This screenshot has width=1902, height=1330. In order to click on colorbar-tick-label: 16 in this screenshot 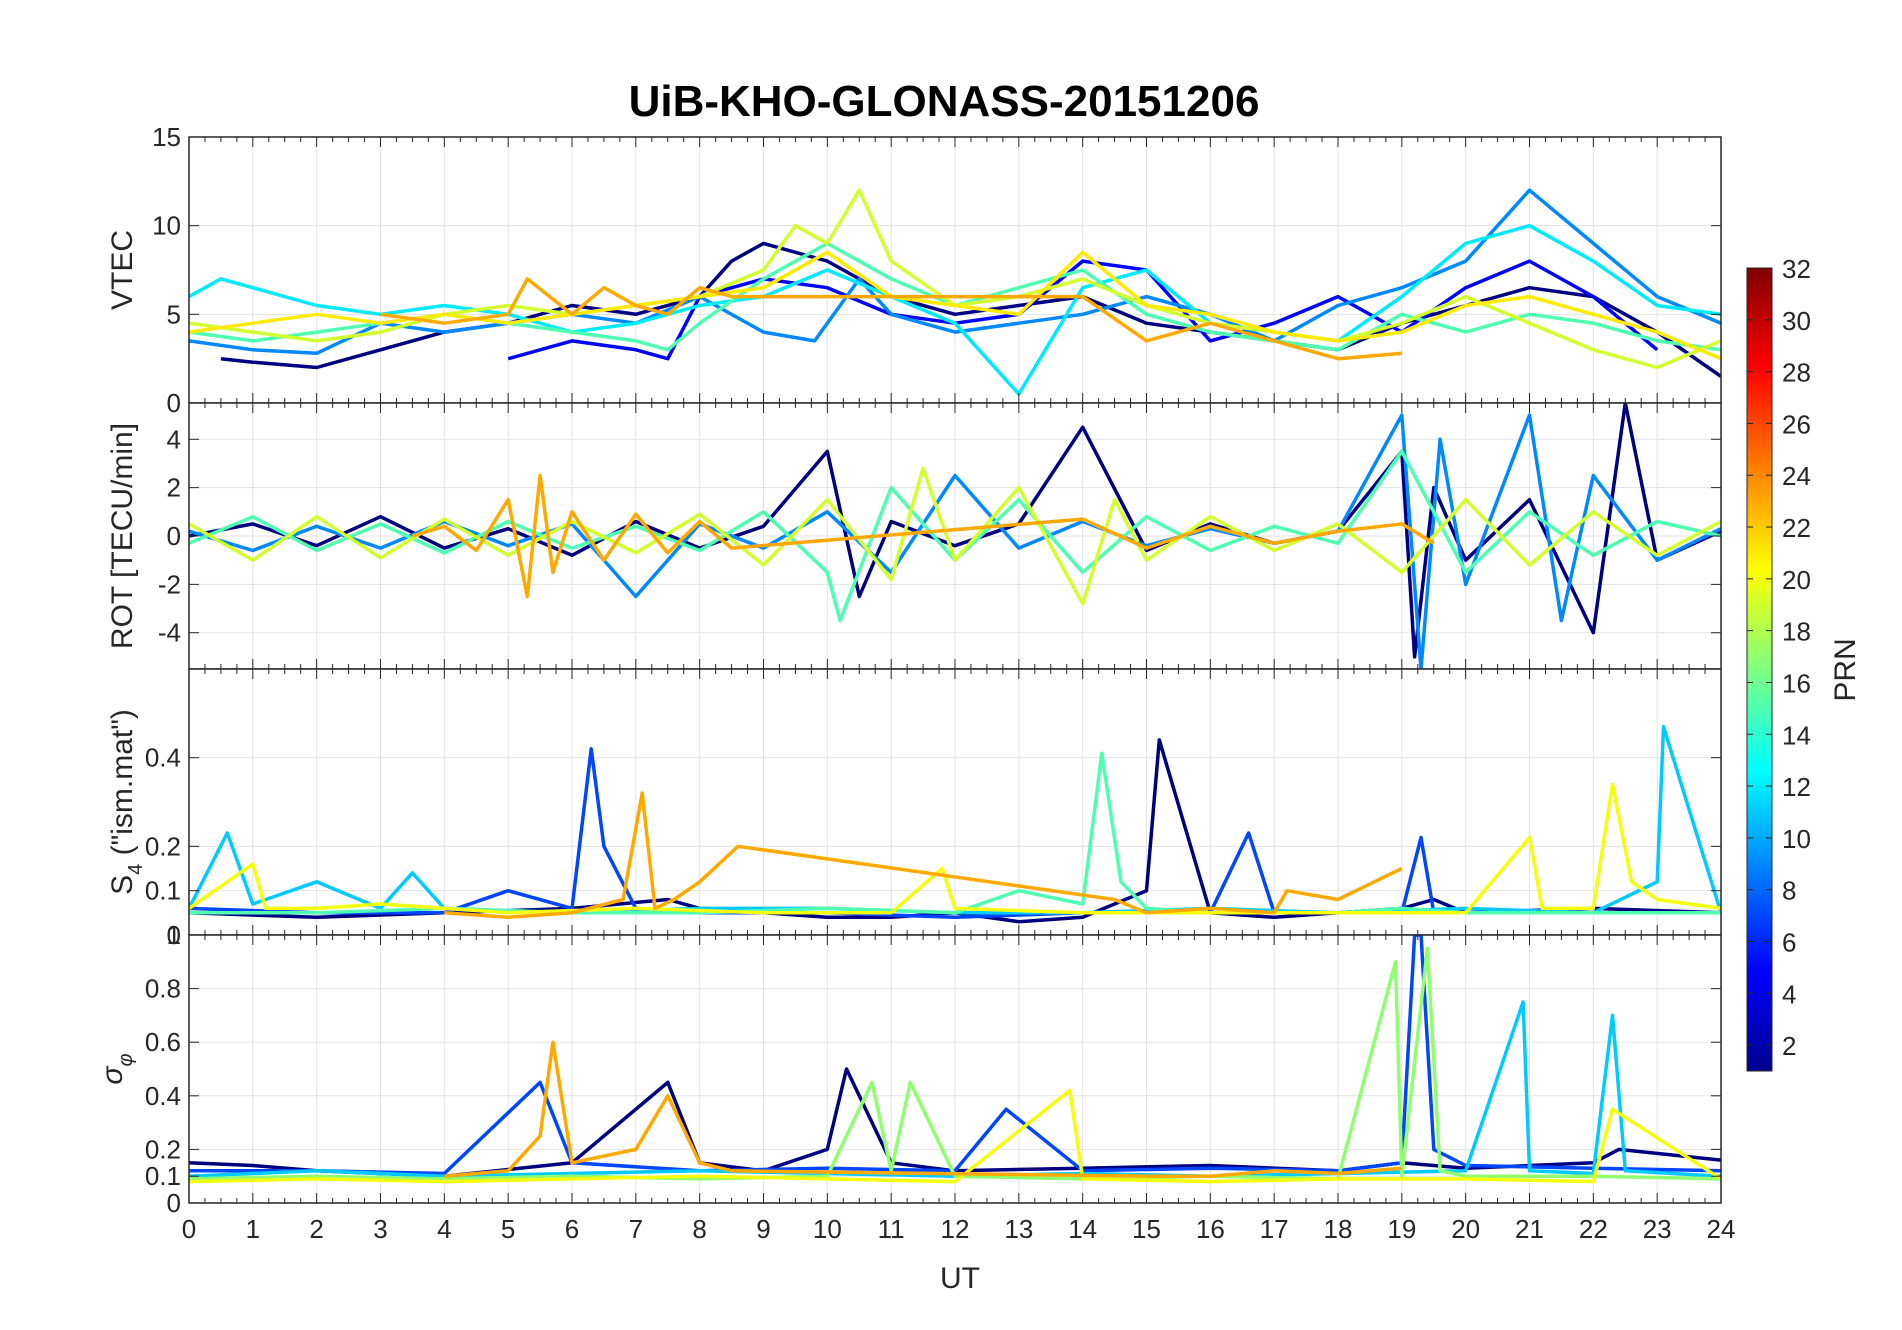, I will do `click(1796, 683)`.